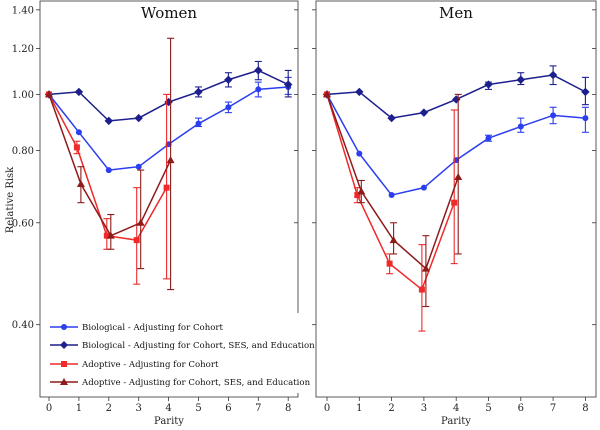  I want to click on y-axis-label: Relative Risk, so click(10, 199).